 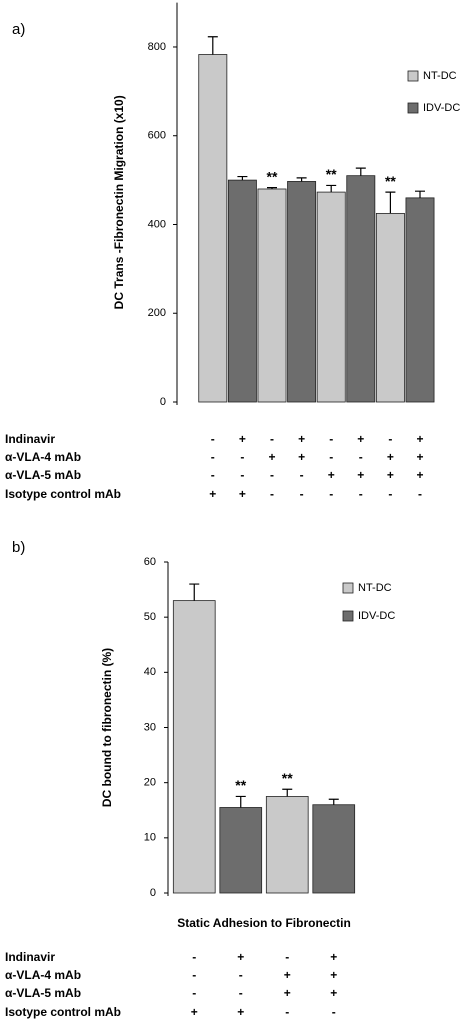 I want to click on y-tick-label: 50, so click(x=150, y=617).